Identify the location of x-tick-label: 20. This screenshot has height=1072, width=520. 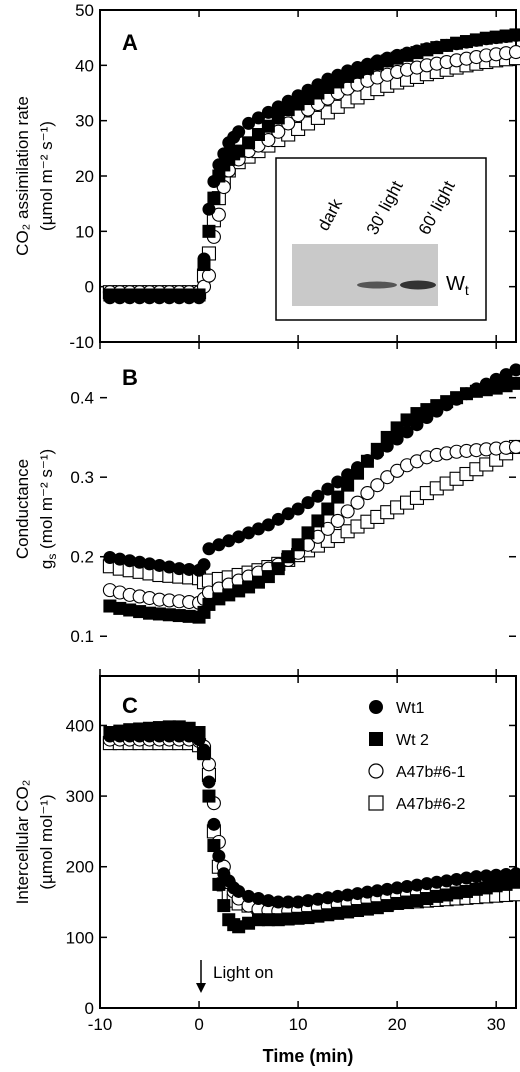
(397, 1024).